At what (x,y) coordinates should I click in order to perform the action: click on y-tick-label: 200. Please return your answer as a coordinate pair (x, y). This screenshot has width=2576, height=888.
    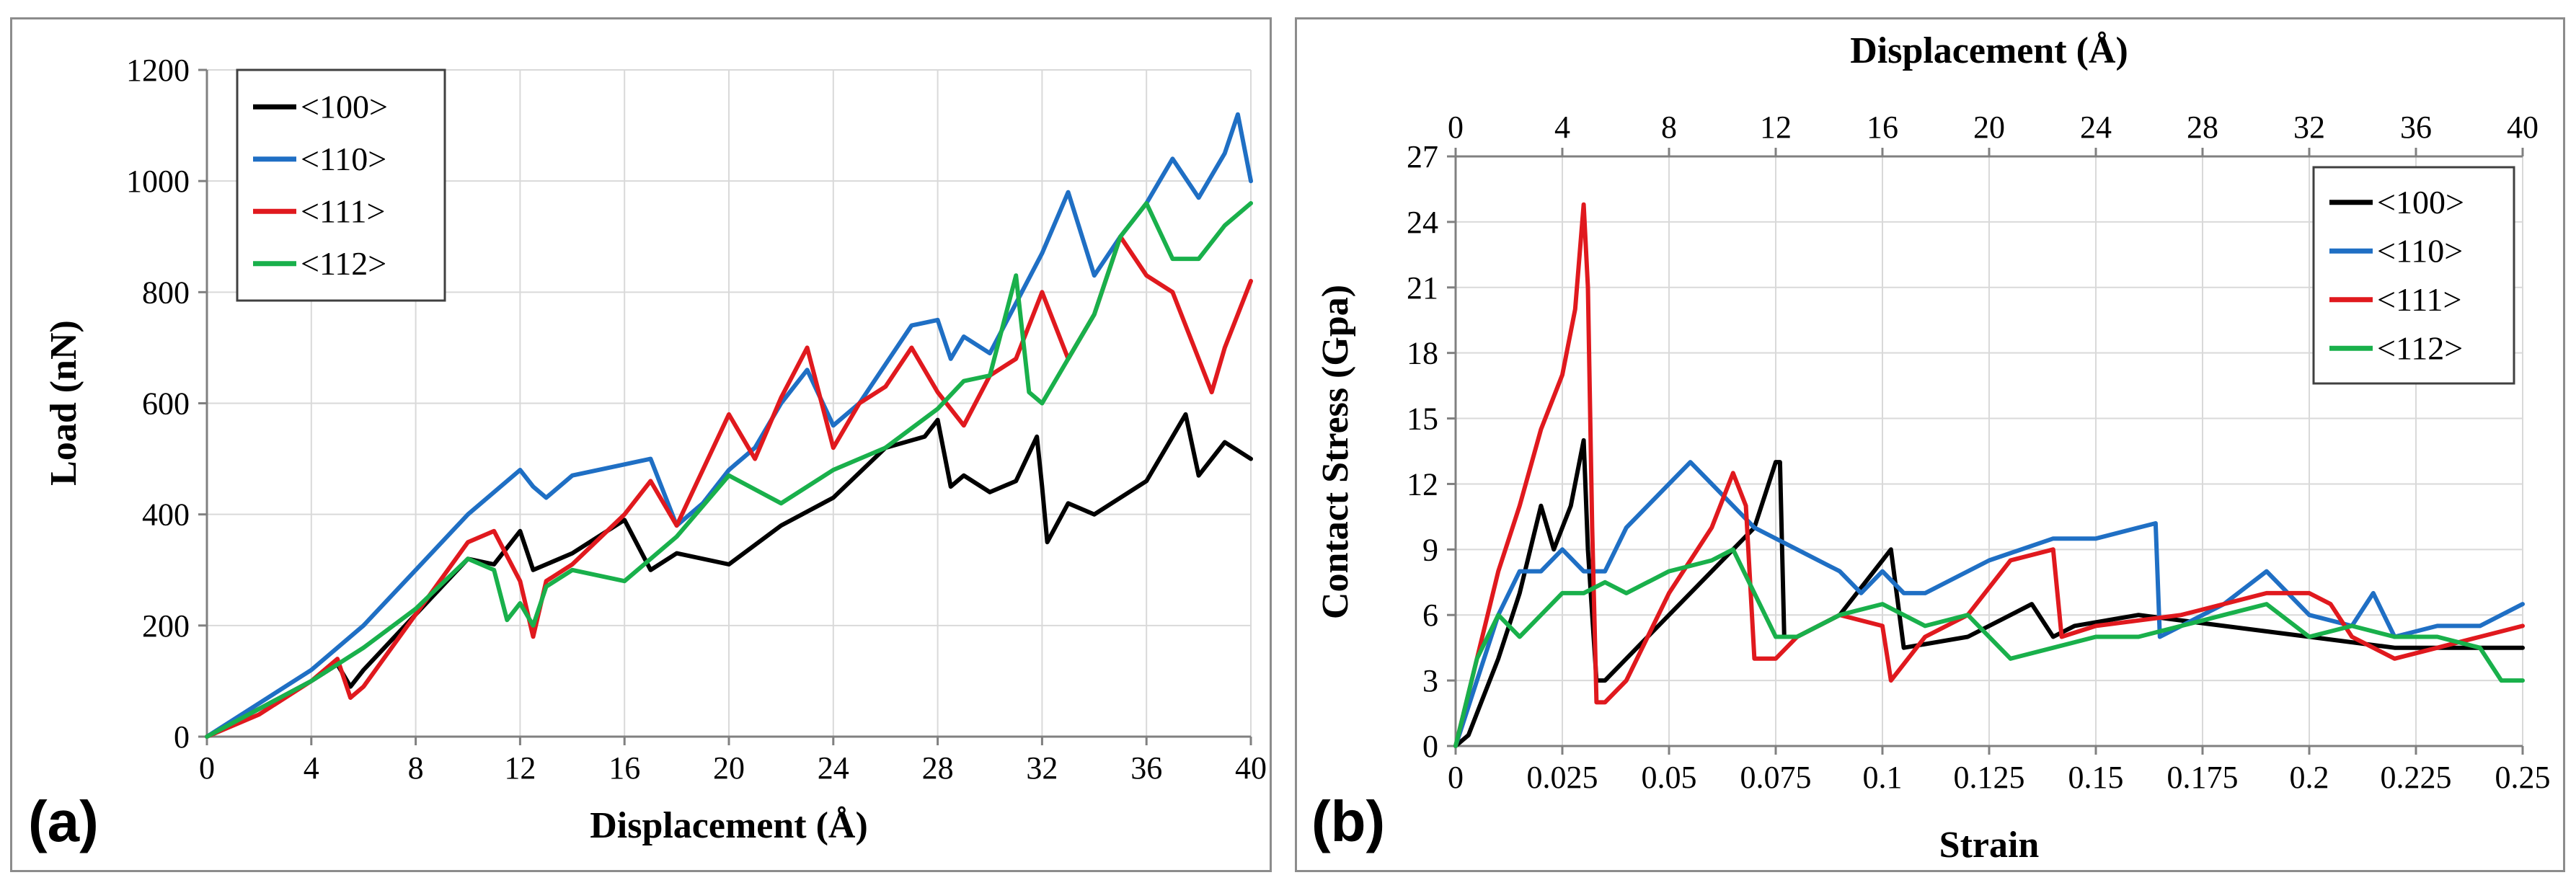
    Looking at the image, I should click on (166, 626).